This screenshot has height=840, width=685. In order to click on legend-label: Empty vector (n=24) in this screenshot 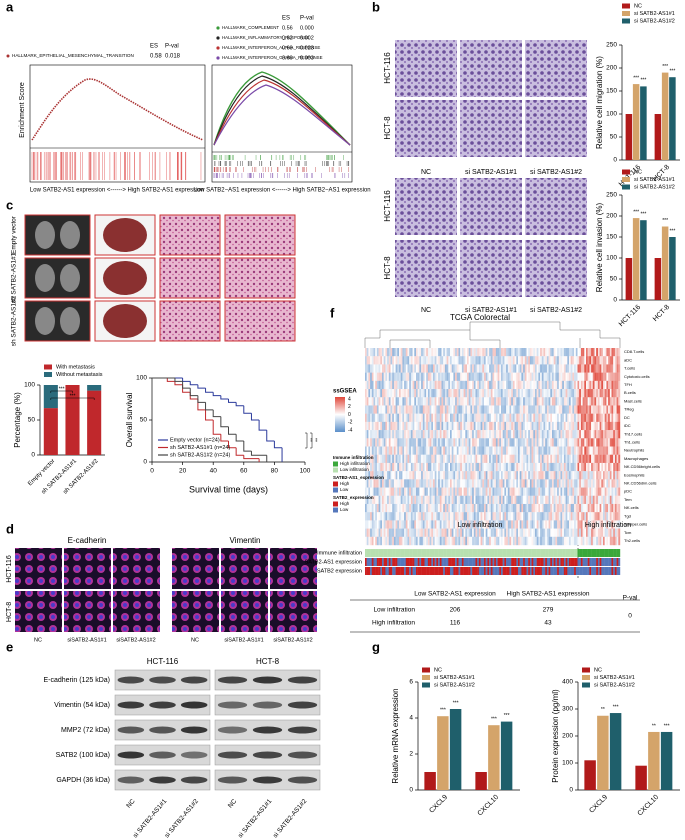, I will do `click(195, 440)`.